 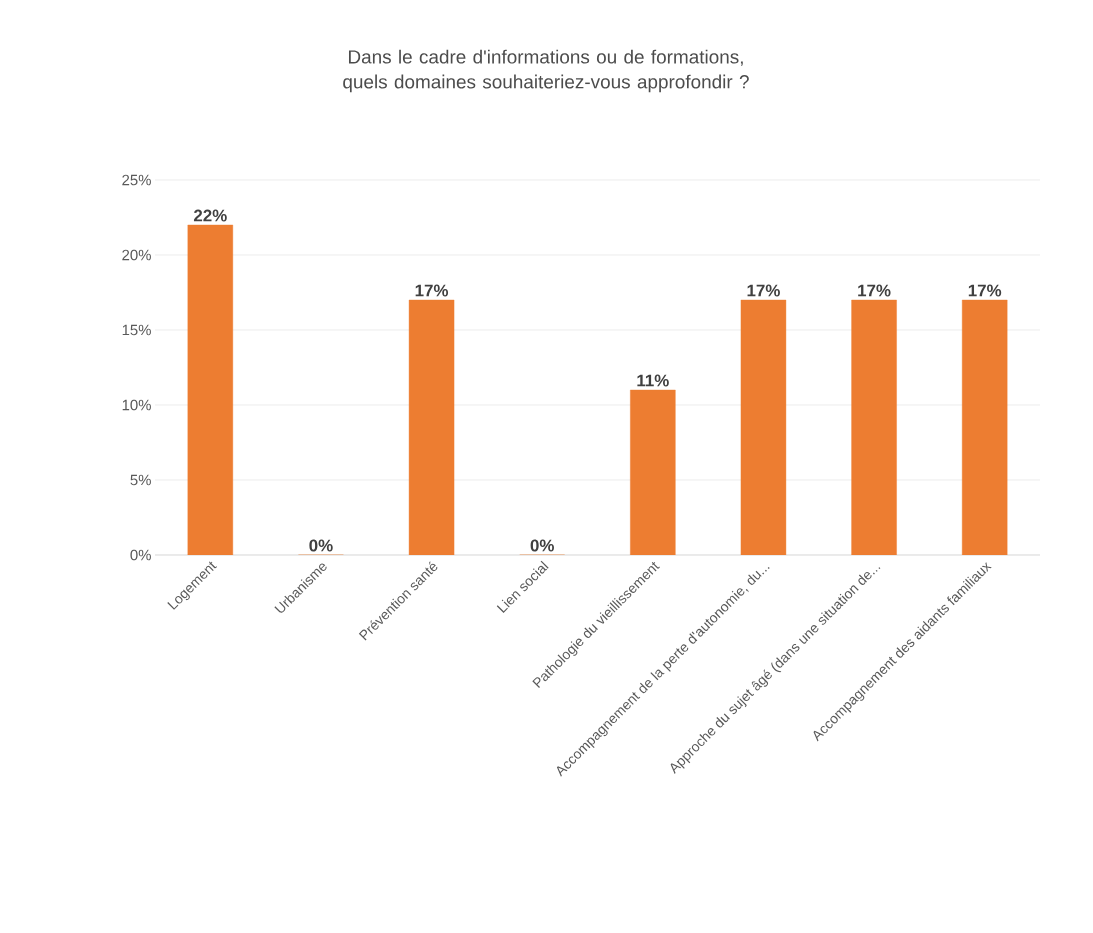 I want to click on y-tick-label: 15%, so click(x=136, y=330).